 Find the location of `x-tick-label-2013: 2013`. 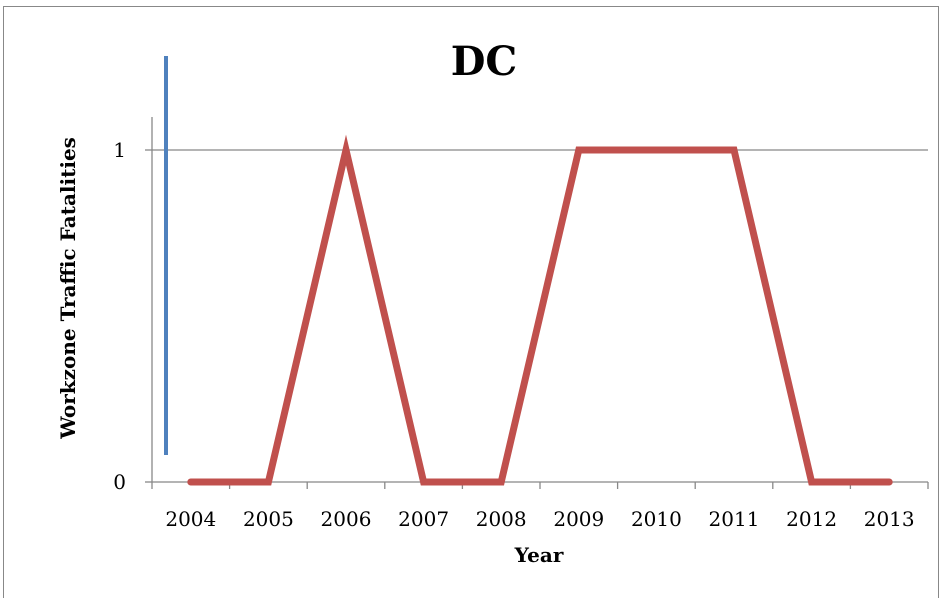

x-tick-label-2013: 2013 is located at coordinates (889, 519).